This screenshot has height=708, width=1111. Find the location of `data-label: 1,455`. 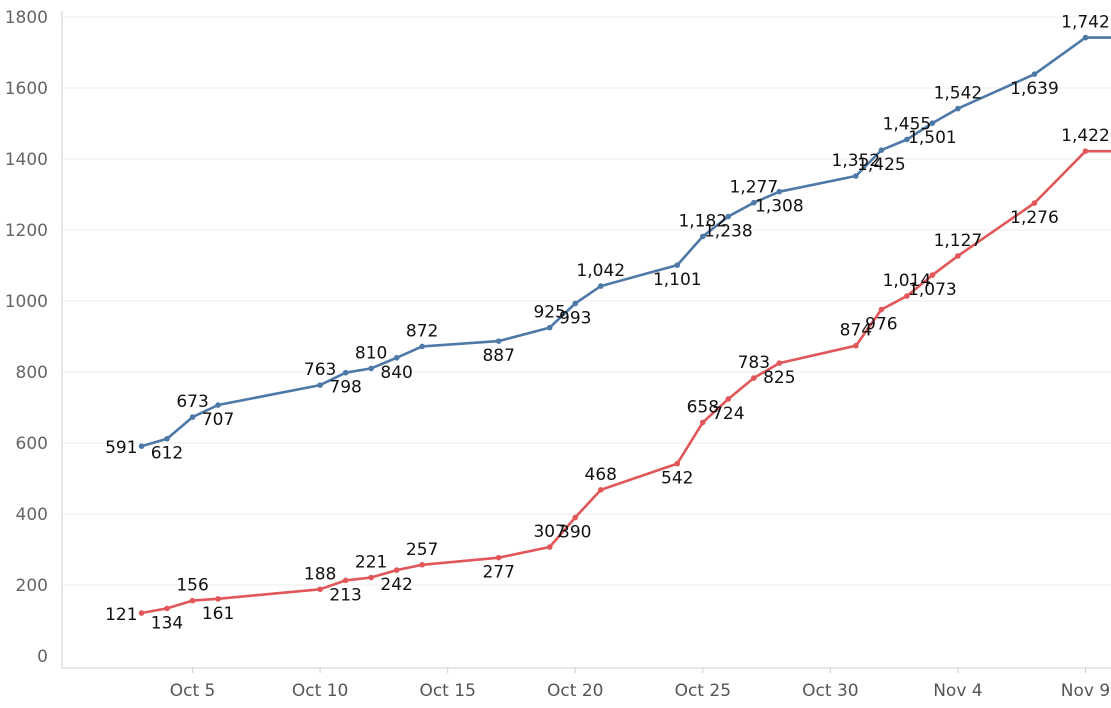

data-label: 1,455 is located at coordinates (907, 124).